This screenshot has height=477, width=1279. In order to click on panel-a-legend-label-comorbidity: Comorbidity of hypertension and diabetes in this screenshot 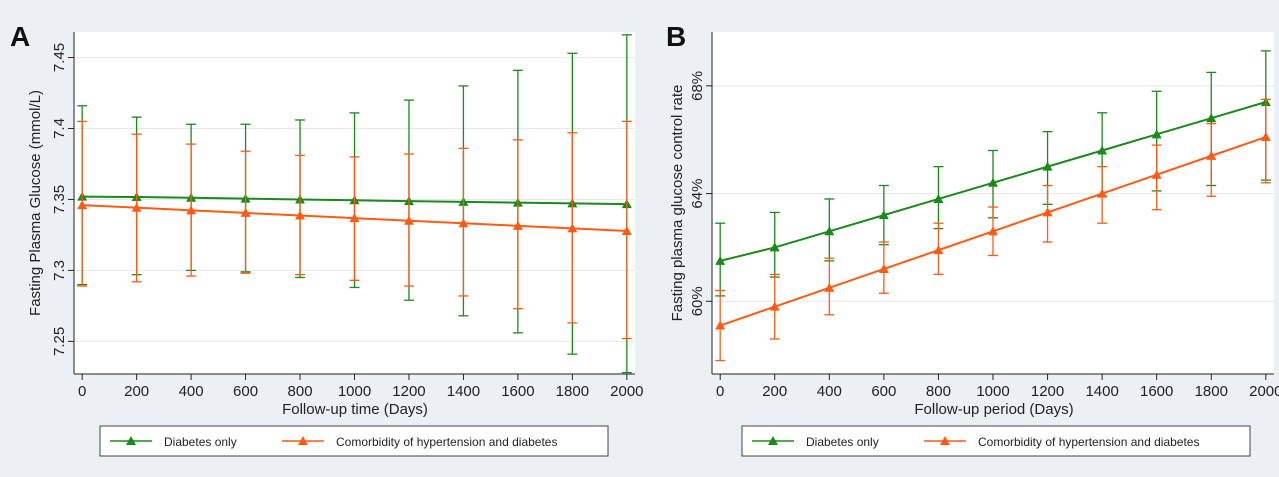, I will do `click(446, 442)`.